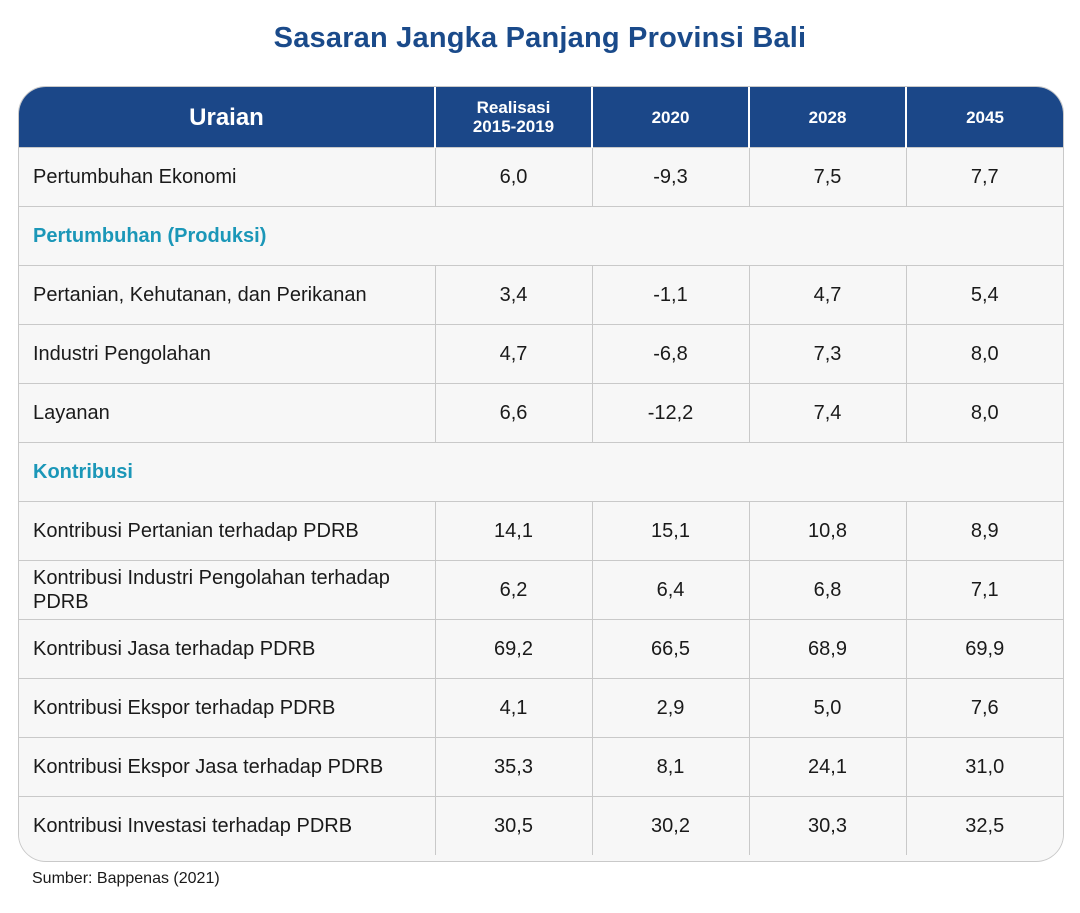 This screenshot has height=913, width=1080. I want to click on value-cell: 5,0, so click(827, 708).